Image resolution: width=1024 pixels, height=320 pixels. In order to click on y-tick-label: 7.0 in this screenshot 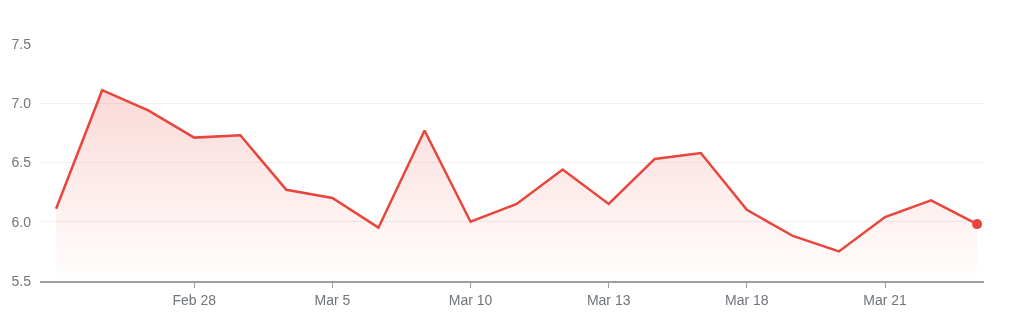, I will do `click(21, 103)`.